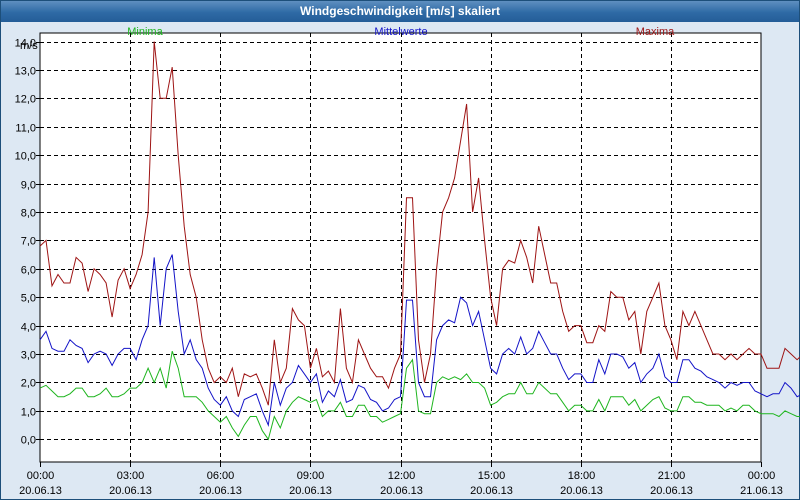 The image size is (800, 500). What do you see at coordinates (28, 441) in the screenshot?
I see `y-tick-label: 0,0` at bounding box center [28, 441].